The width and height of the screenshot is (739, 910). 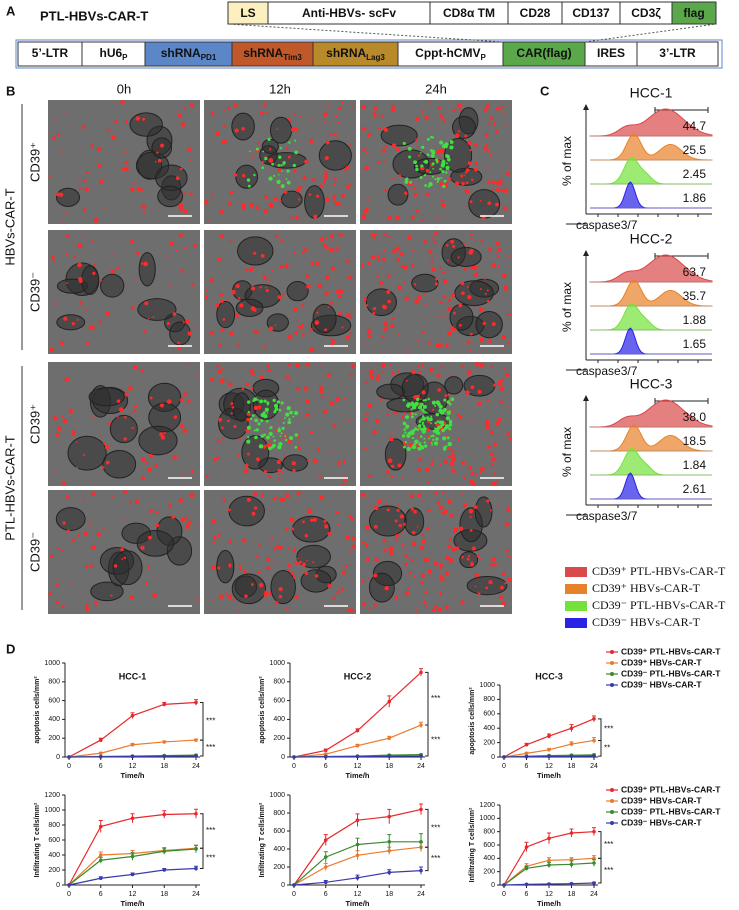 What do you see at coordinates (695, 296) in the screenshot?
I see `value-label: 35.7` at bounding box center [695, 296].